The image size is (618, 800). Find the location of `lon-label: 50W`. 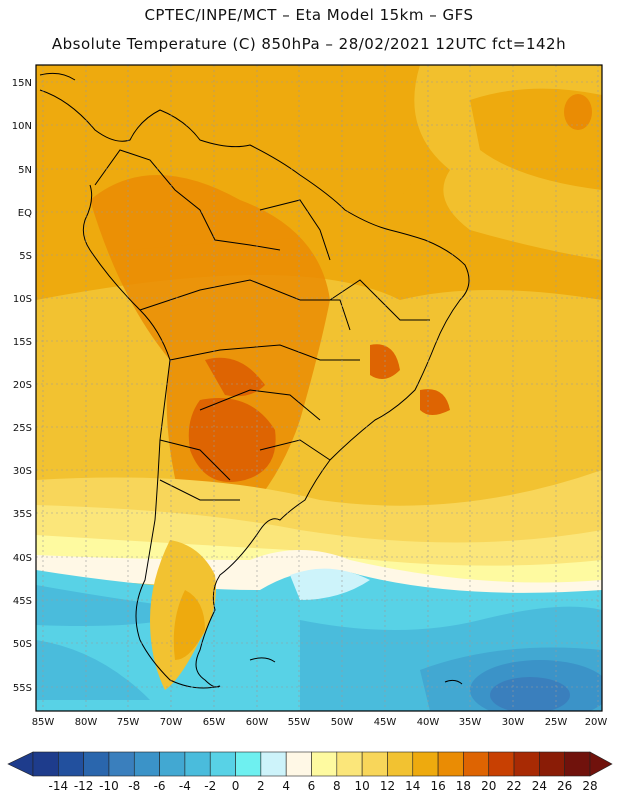

lon-label: 50W is located at coordinates (342, 722).